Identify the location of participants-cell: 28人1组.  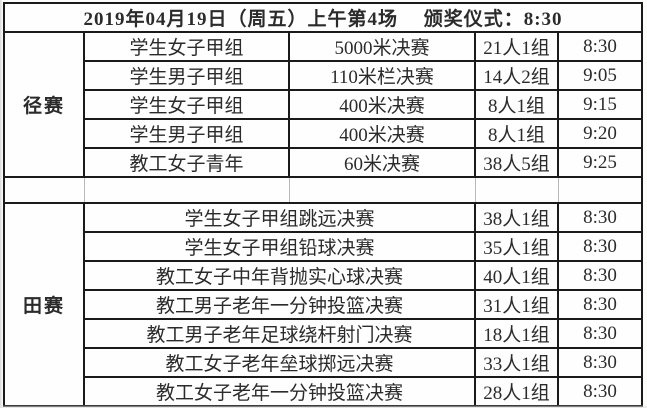
(516, 391).